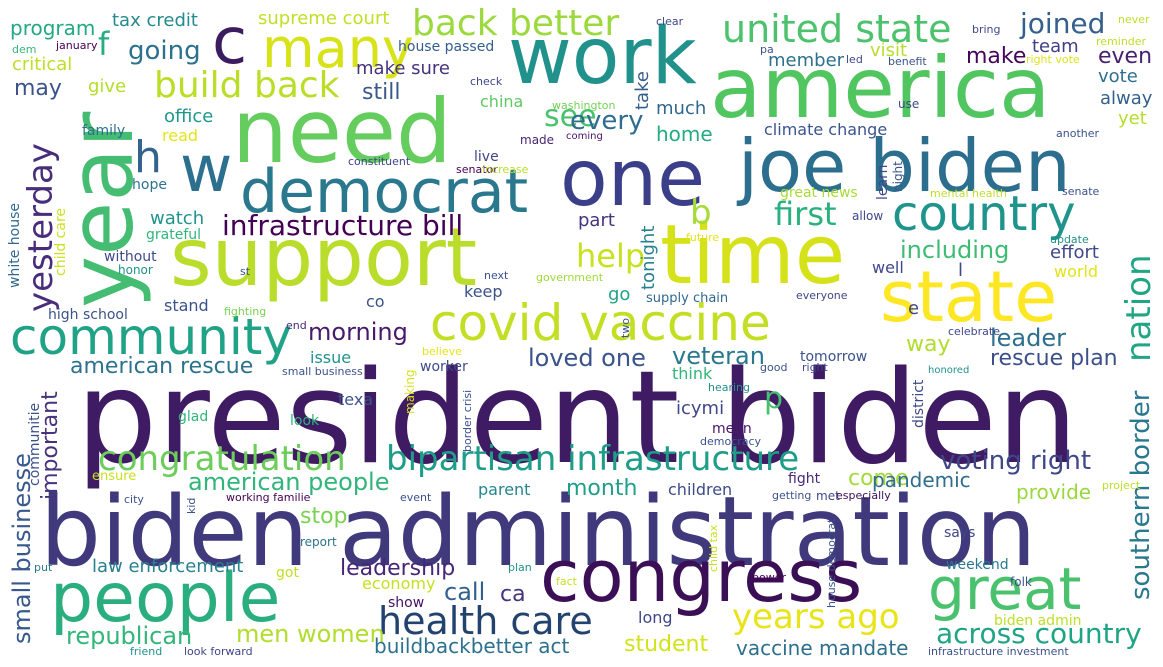 The height and width of the screenshot is (667, 1163). Describe the element at coordinates (1121, 485) in the screenshot. I see `word: project` at that location.